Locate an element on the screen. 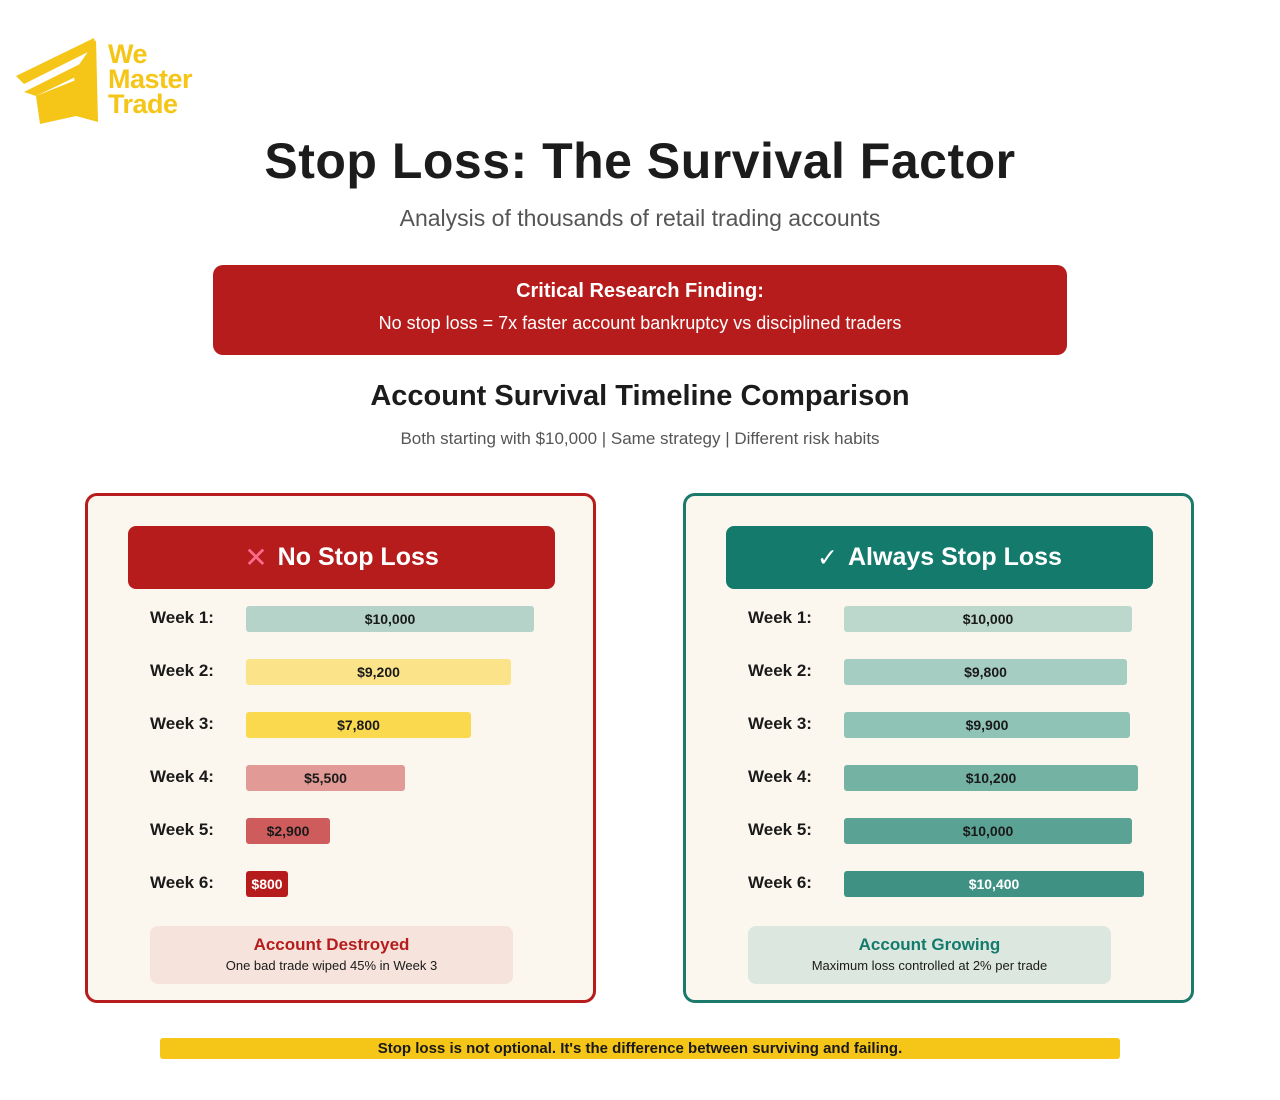 The height and width of the screenshot is (1100, 1280). balance-value-label: $5,500 is located at coordinates (325, 778).